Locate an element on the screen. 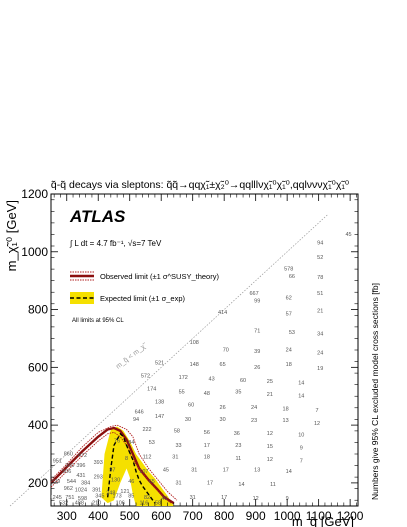  x-tick-label: 600 is located at coordinates (161, 516).